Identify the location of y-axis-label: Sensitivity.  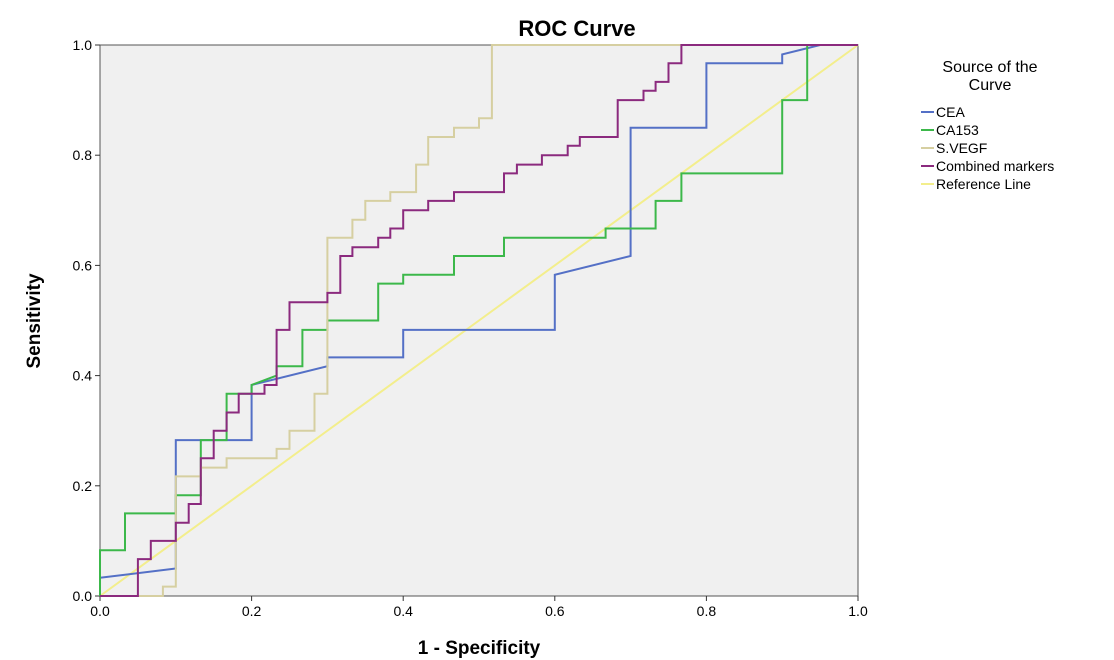
(34, 320).